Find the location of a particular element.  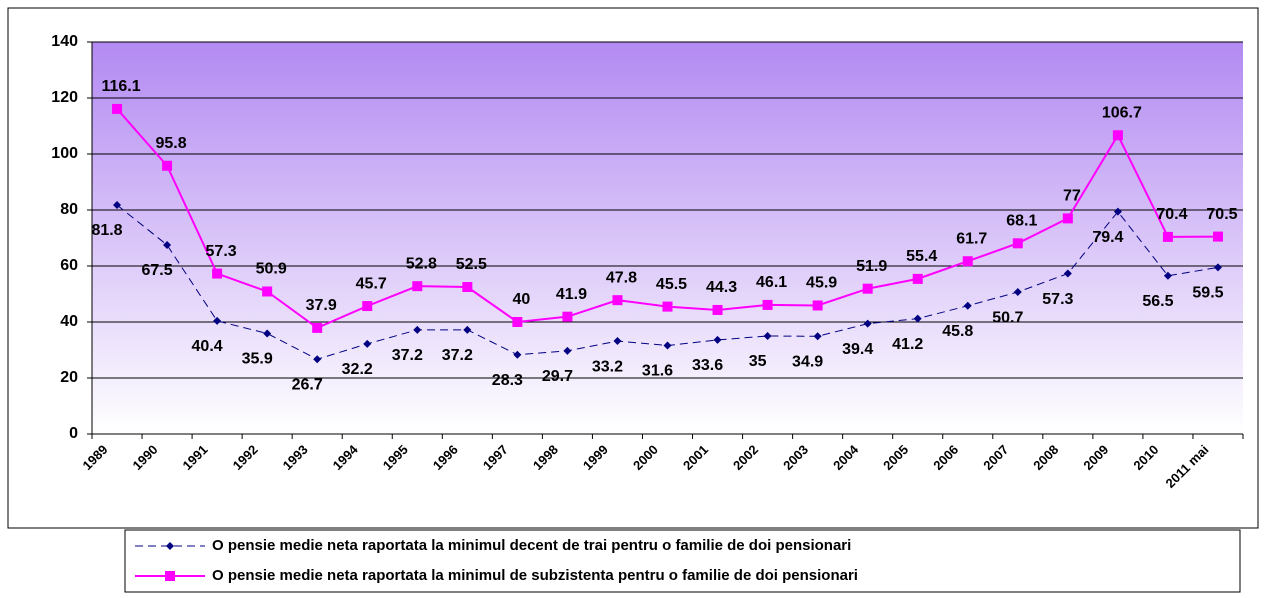

data-label: 33.2 is located at coordinates (607, 366).